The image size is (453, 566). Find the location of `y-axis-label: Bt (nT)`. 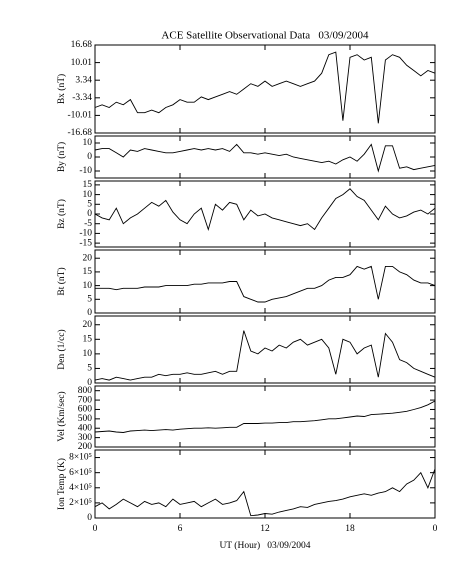

y-axis-label: Bt (nT) is located at coordinates (61, 281).